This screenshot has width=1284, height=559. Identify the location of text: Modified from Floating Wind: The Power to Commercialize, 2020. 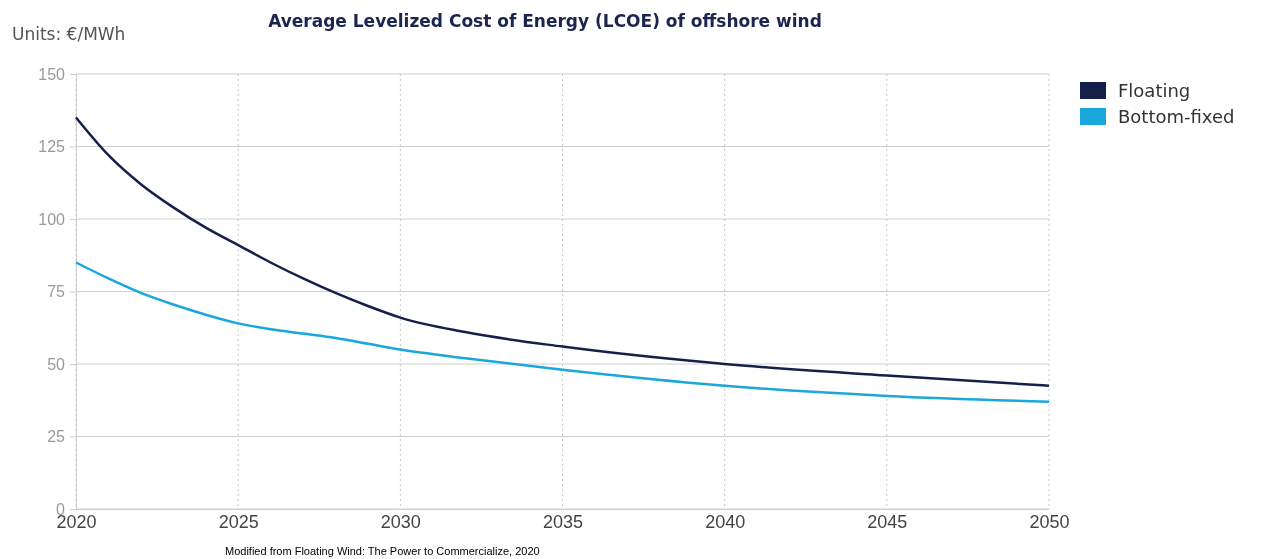
(382, 551).